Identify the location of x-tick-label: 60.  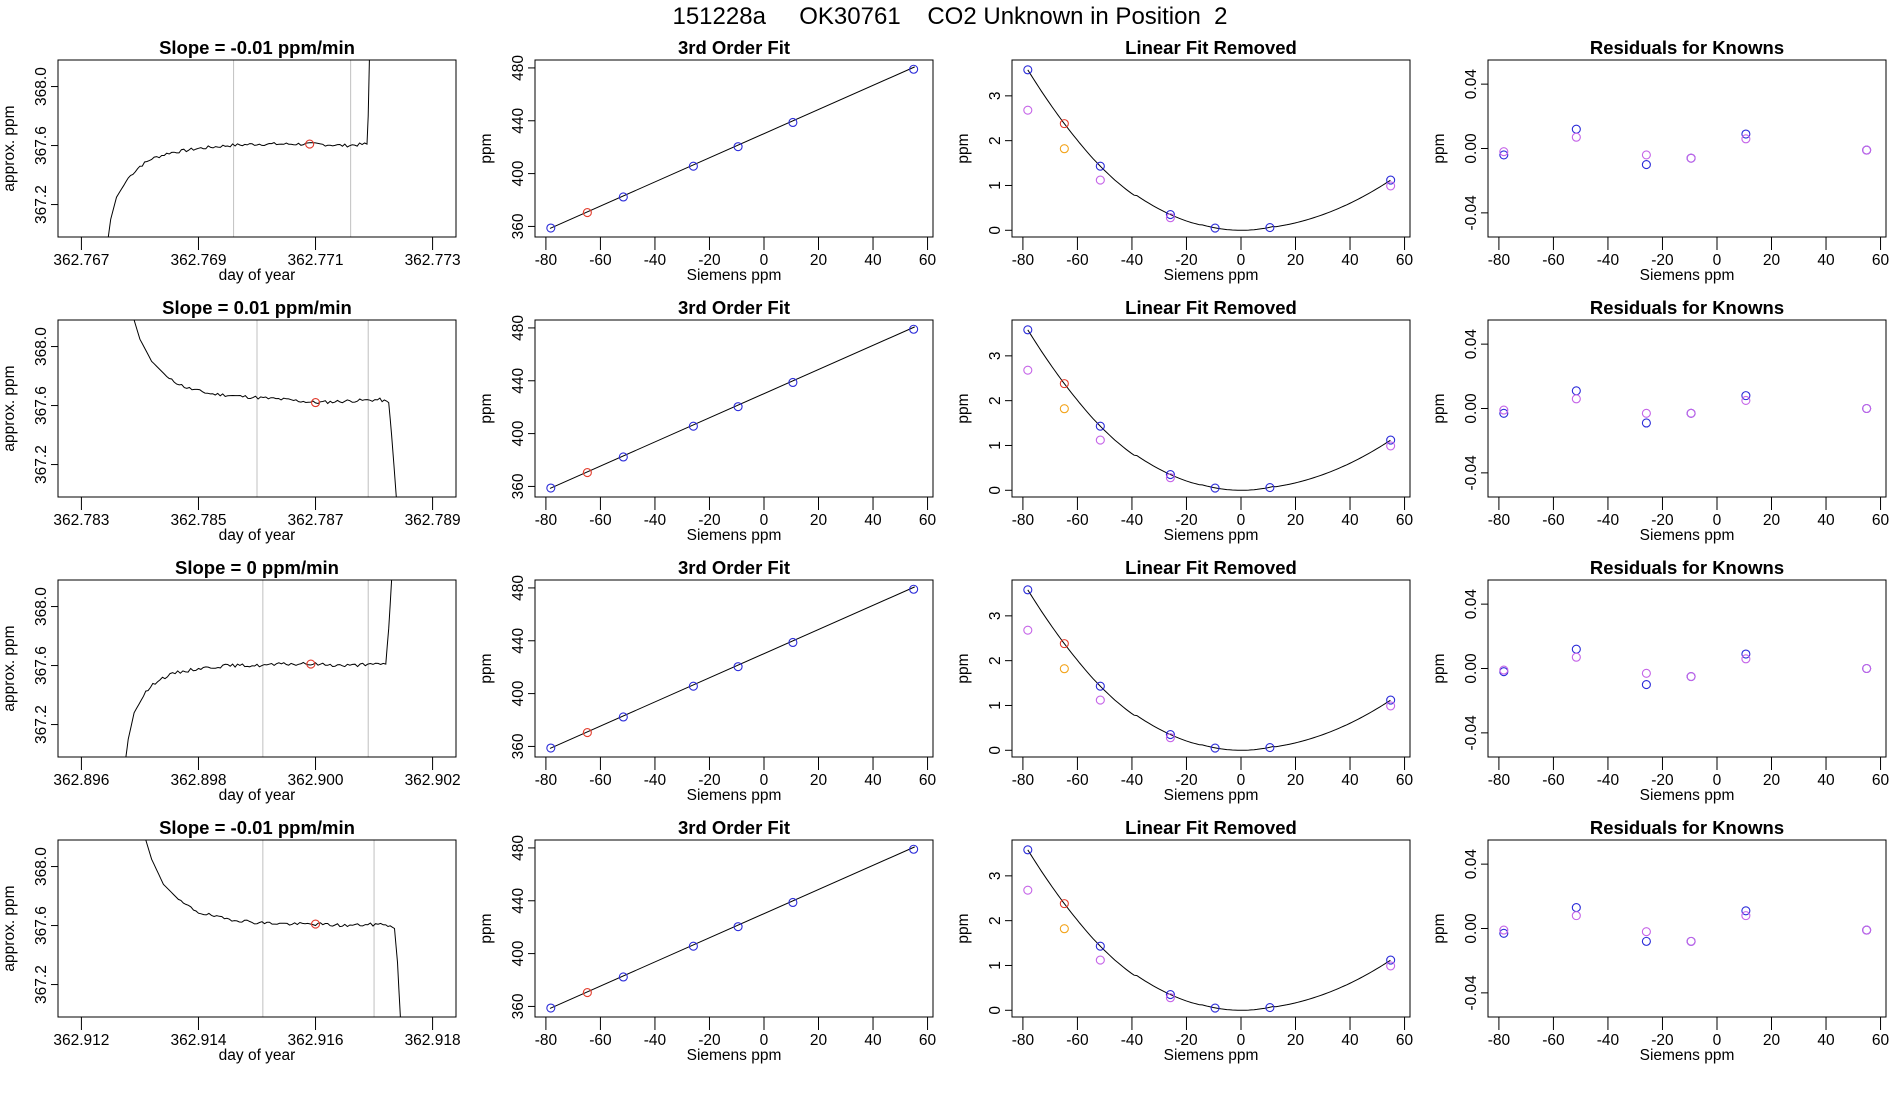
(928, 1040).